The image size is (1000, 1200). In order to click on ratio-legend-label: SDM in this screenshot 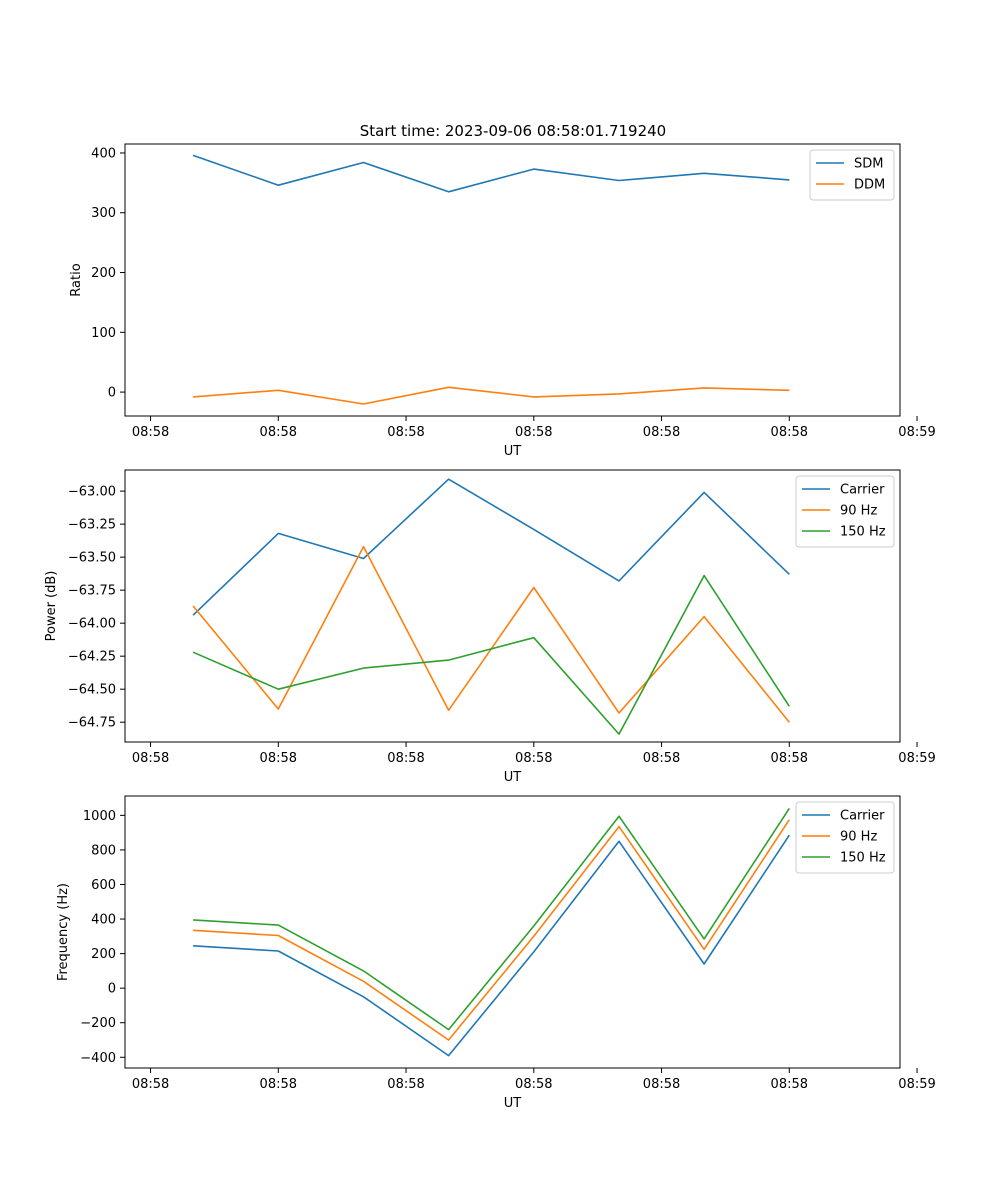, I will do `click(868, 164)`.